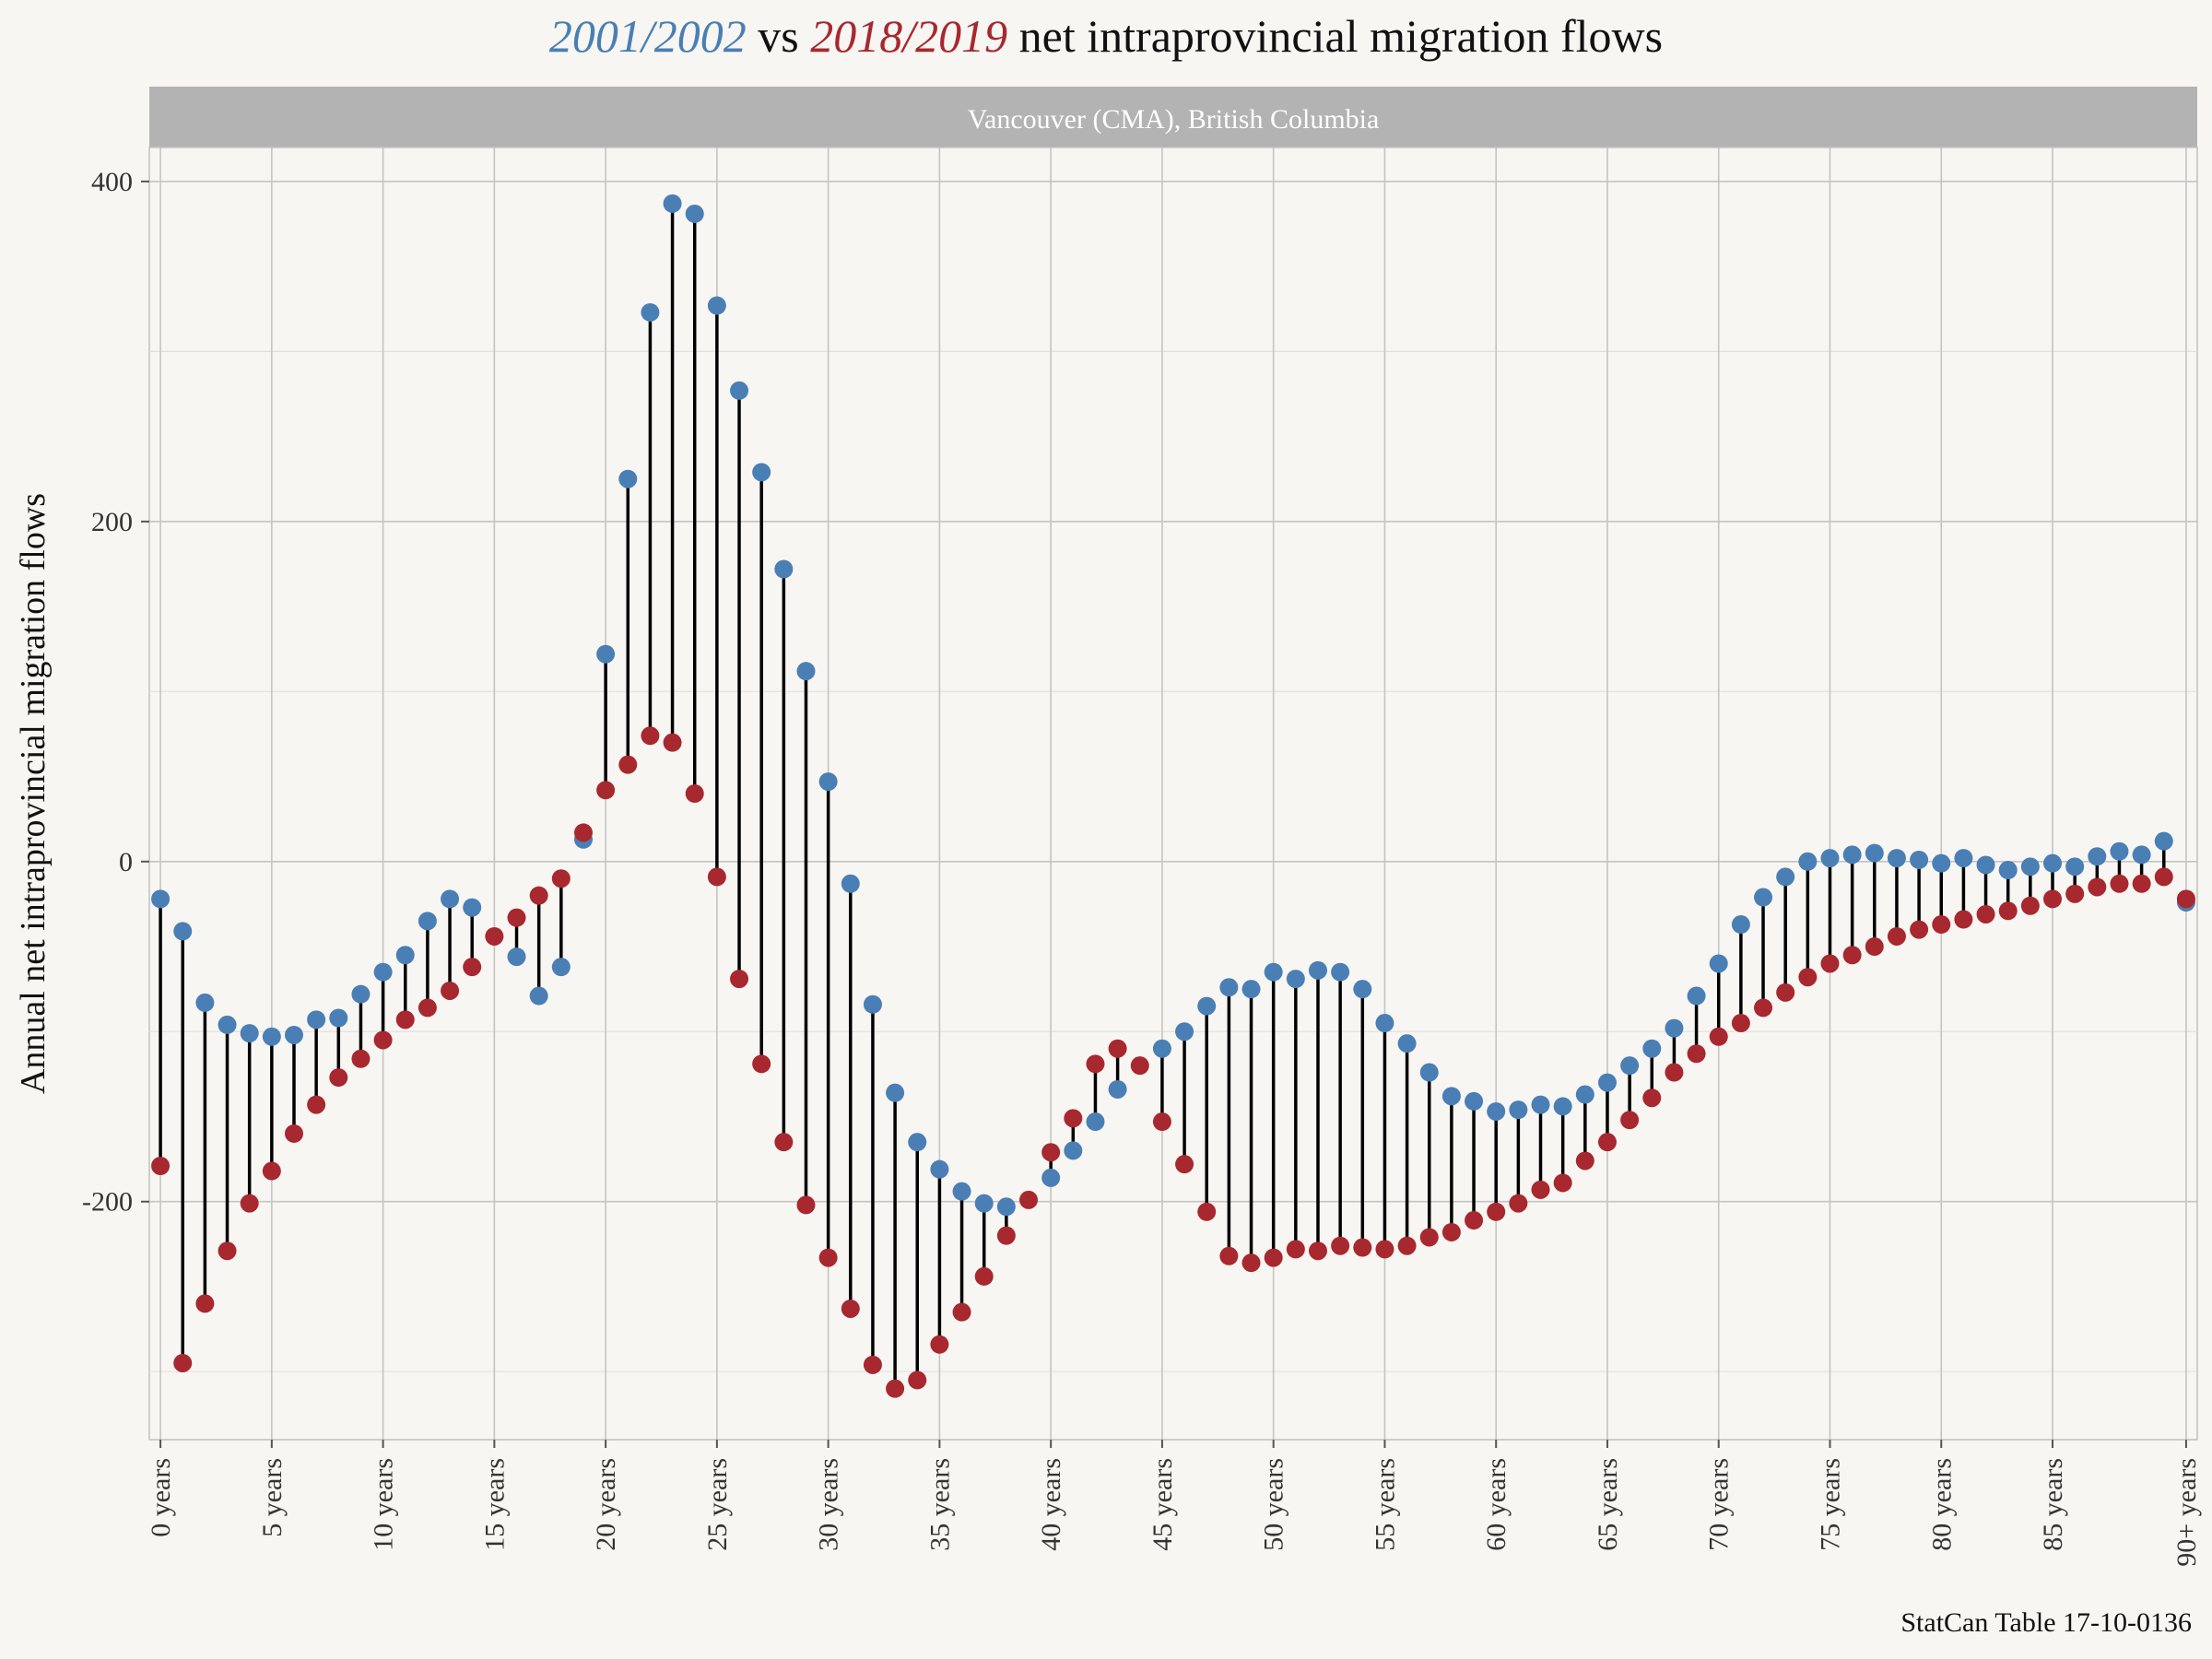 This screenshot has height=1659, width=2212. Describe the element at coordinates (107, 1202) in the screenshot. I see `y-tick-label: -200` at that location.